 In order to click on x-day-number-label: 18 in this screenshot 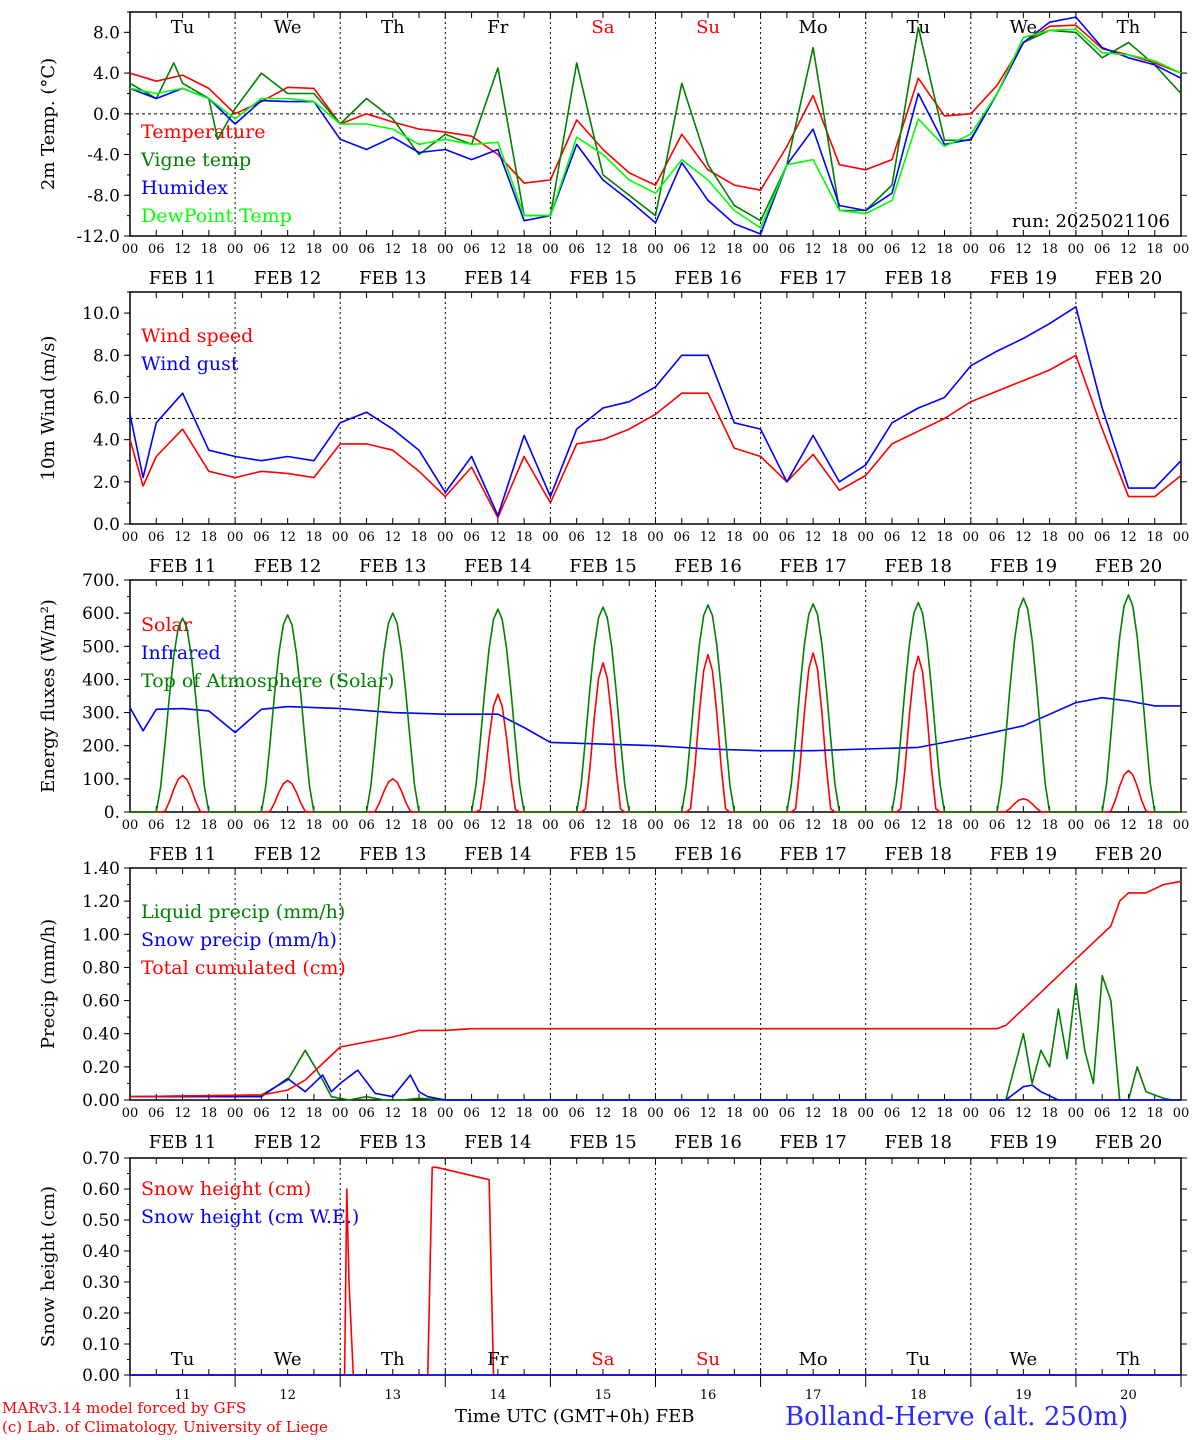, I will do `click(918, 1395)`.